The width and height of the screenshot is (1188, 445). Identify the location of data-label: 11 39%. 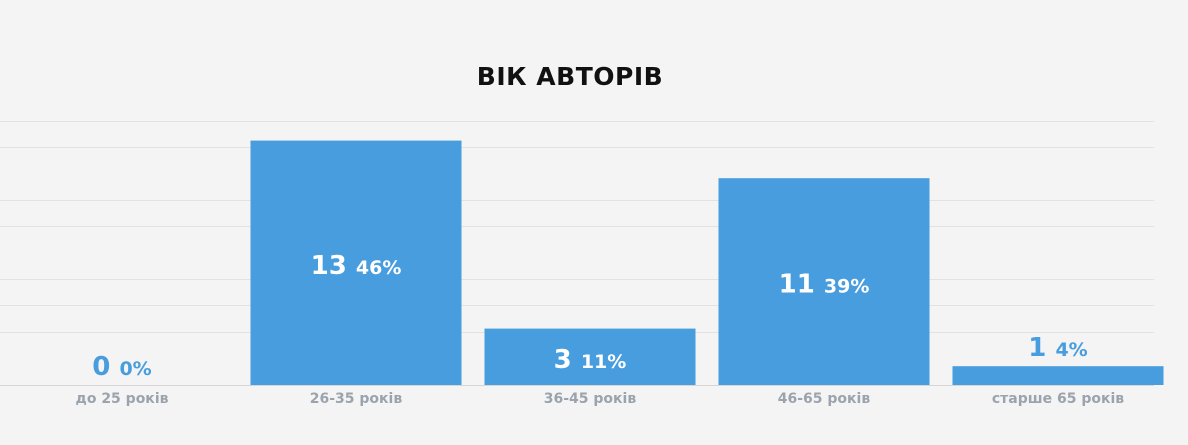
(824, 285).